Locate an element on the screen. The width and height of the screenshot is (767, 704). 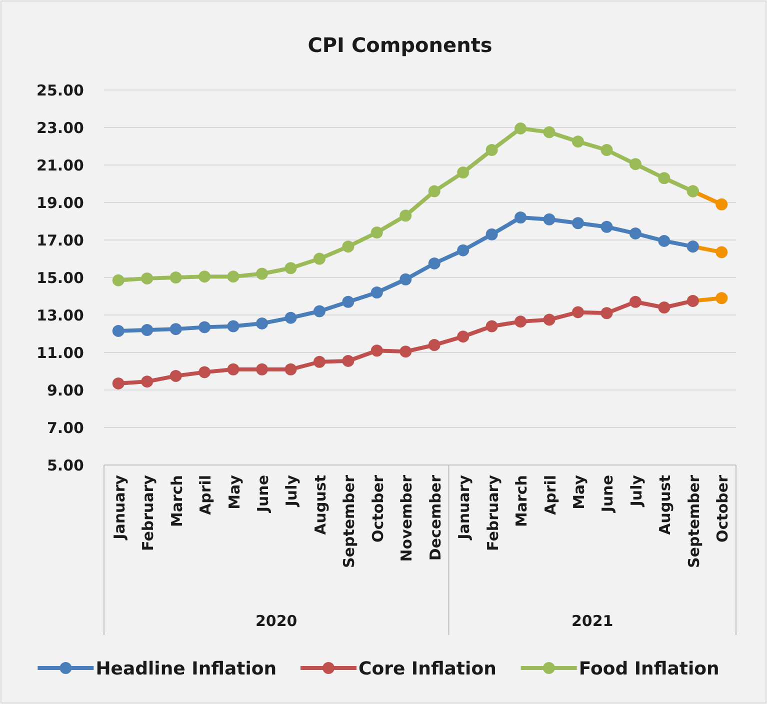
legend-label: Core Inflation is located at coordinates (427, 669).